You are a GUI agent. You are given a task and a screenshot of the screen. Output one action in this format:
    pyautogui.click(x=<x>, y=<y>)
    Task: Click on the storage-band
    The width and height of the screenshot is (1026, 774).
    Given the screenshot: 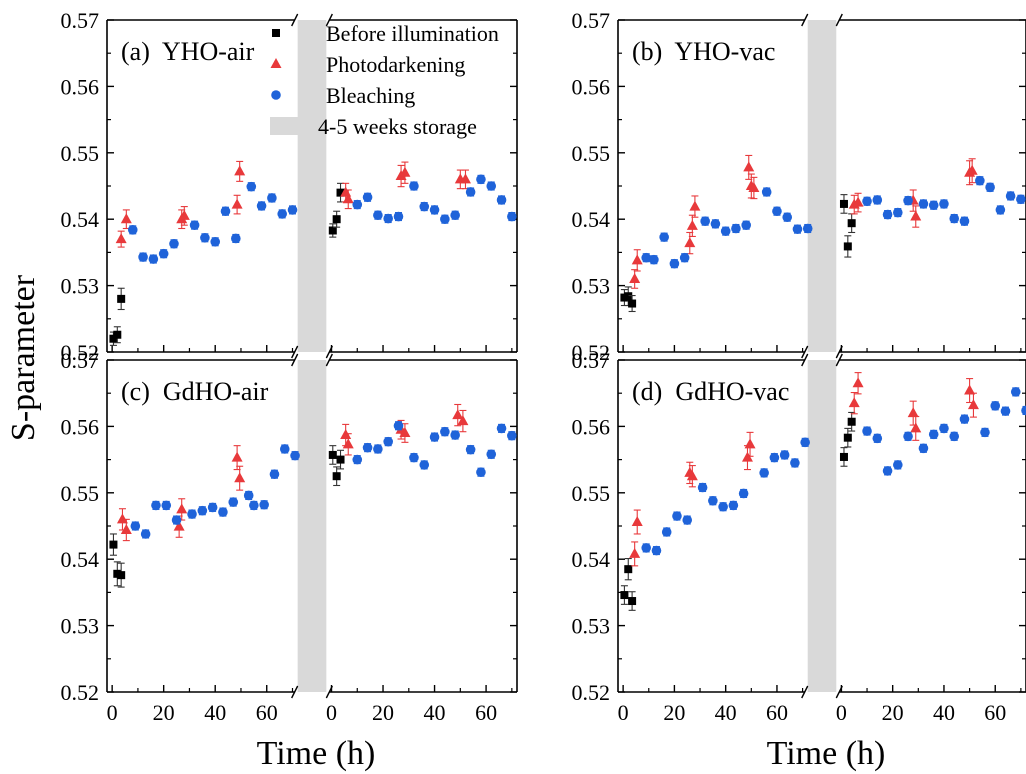 What is the action you would take?
    pyautogui.click(x=312, y=186)
    